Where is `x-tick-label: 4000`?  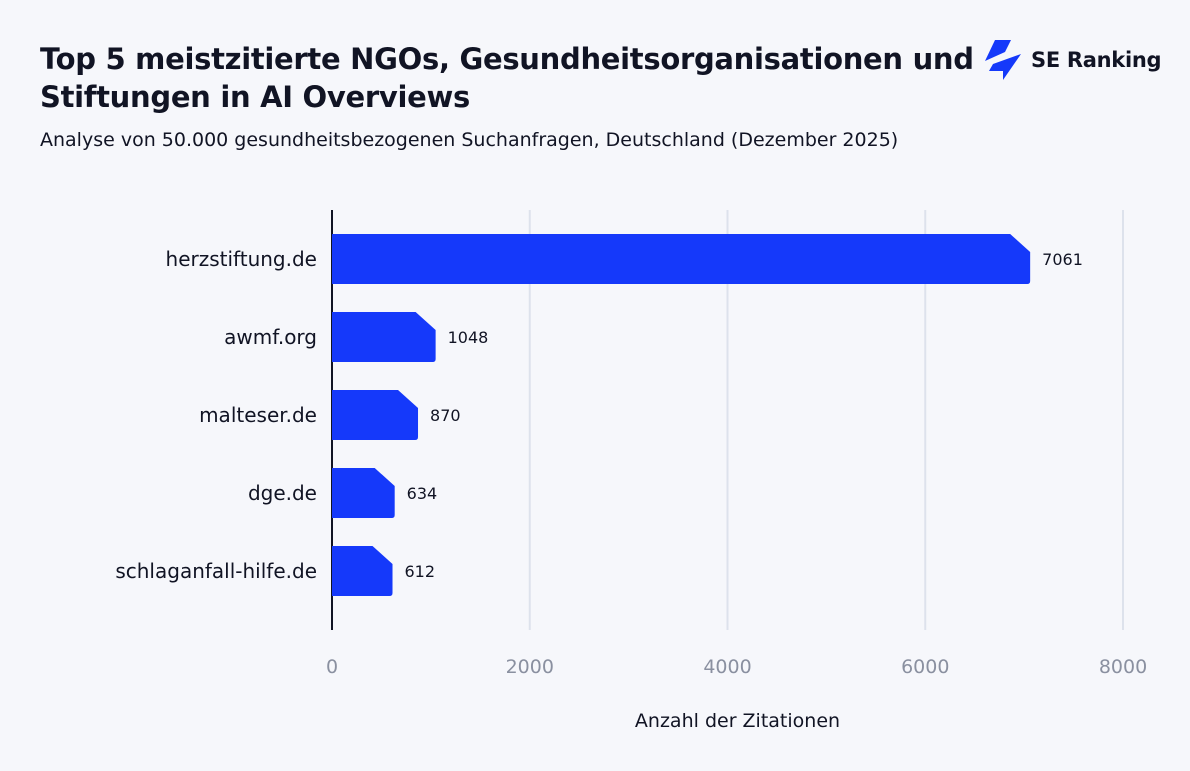
x-tick-label: 4000 is located at coordinates (727, 667).